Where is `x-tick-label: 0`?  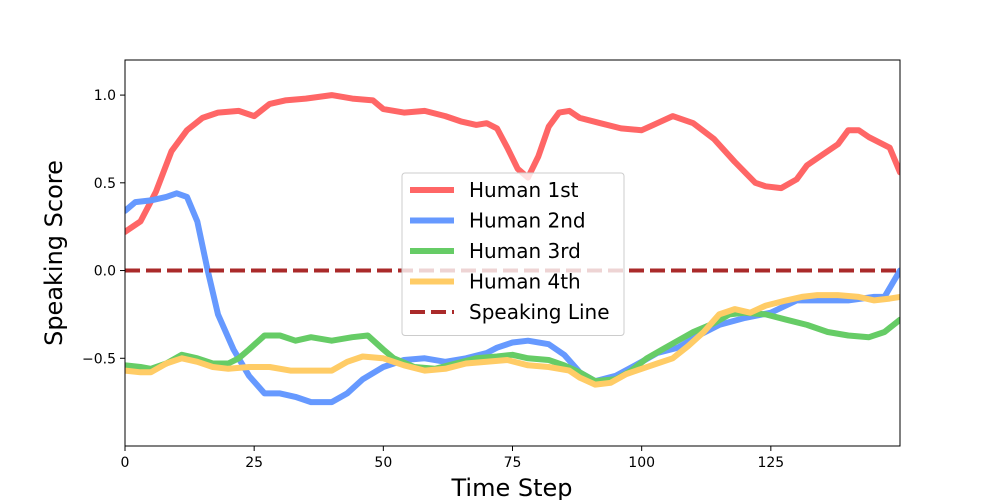
x-tick-label: 0 is located at coordinates (125, 463).